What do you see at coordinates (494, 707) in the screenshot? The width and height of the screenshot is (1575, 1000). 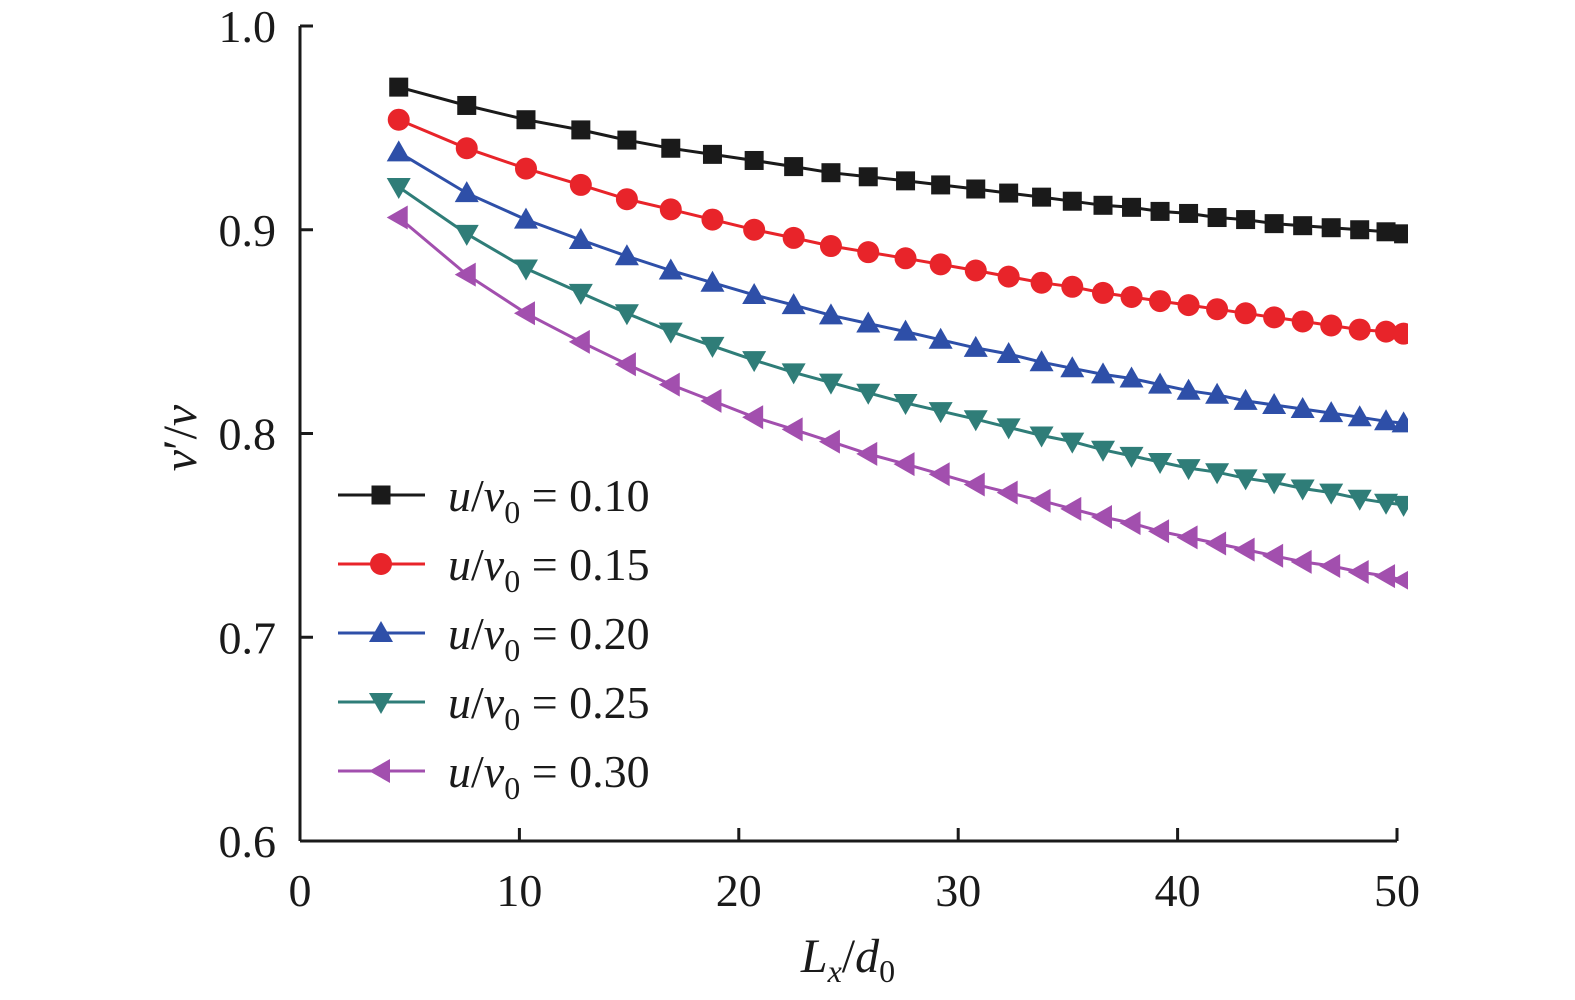 I see `legend-item: u/v0 = 0.25` at bounding box center [494, 707].